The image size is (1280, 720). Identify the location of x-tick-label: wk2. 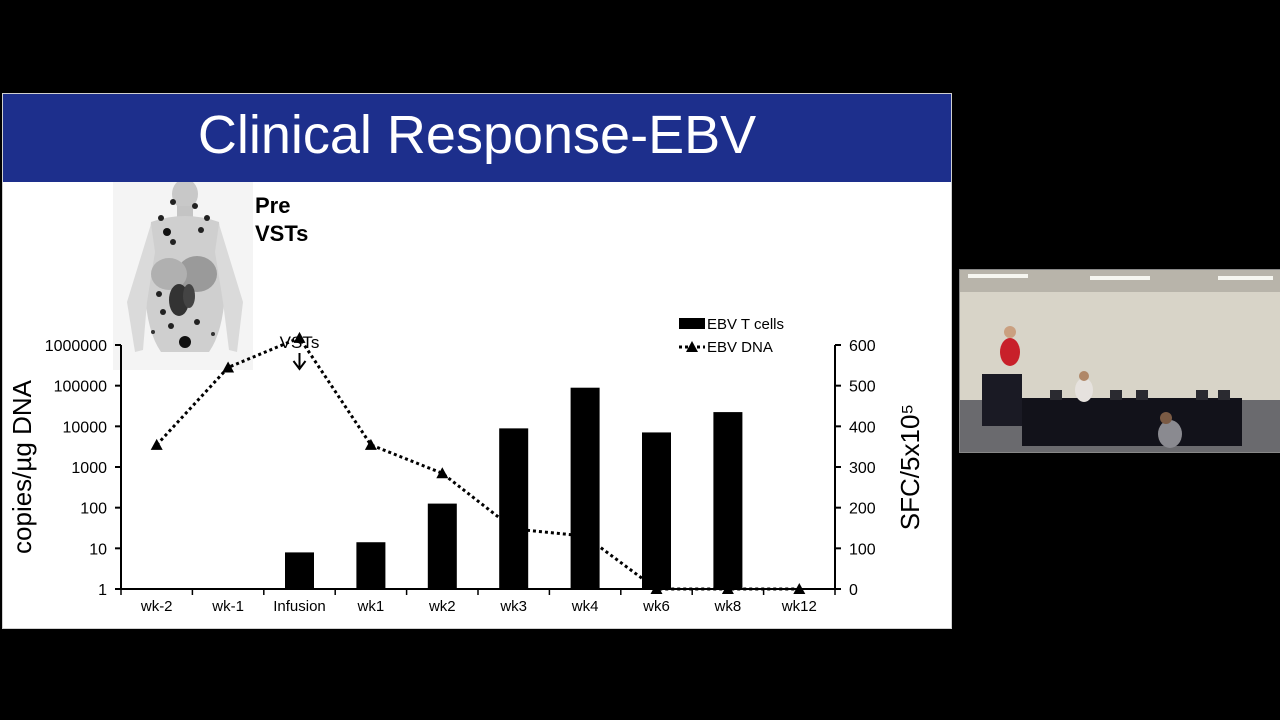
(442, 606).